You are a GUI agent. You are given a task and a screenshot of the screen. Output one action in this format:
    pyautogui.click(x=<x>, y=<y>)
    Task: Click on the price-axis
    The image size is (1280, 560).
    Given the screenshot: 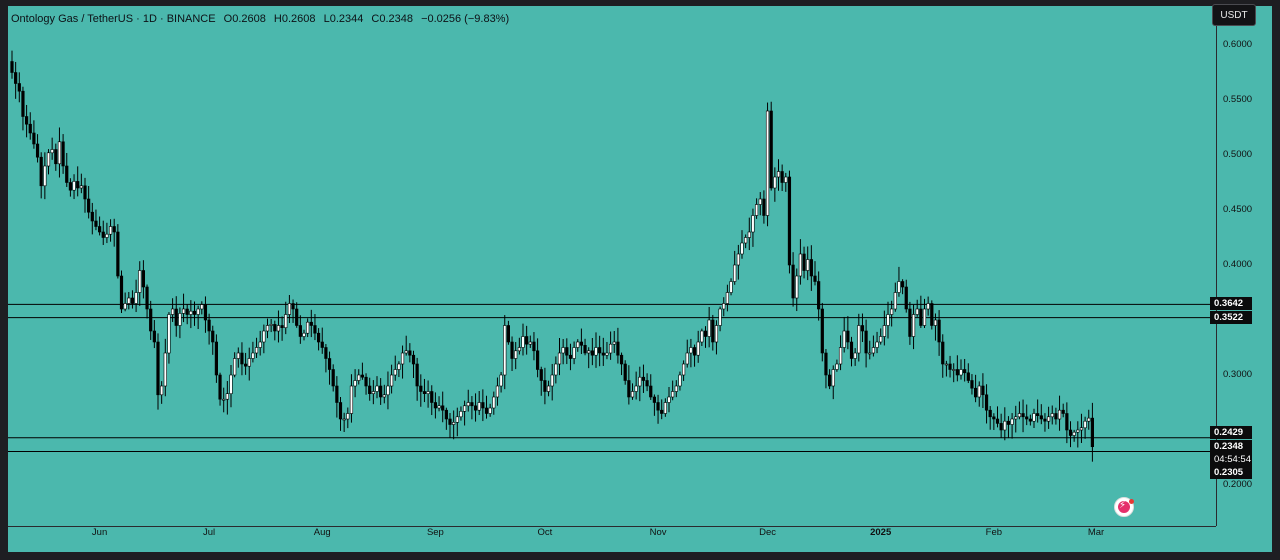 What is the action you would take?
    pyautogui.click(x=1244, y=266)
    